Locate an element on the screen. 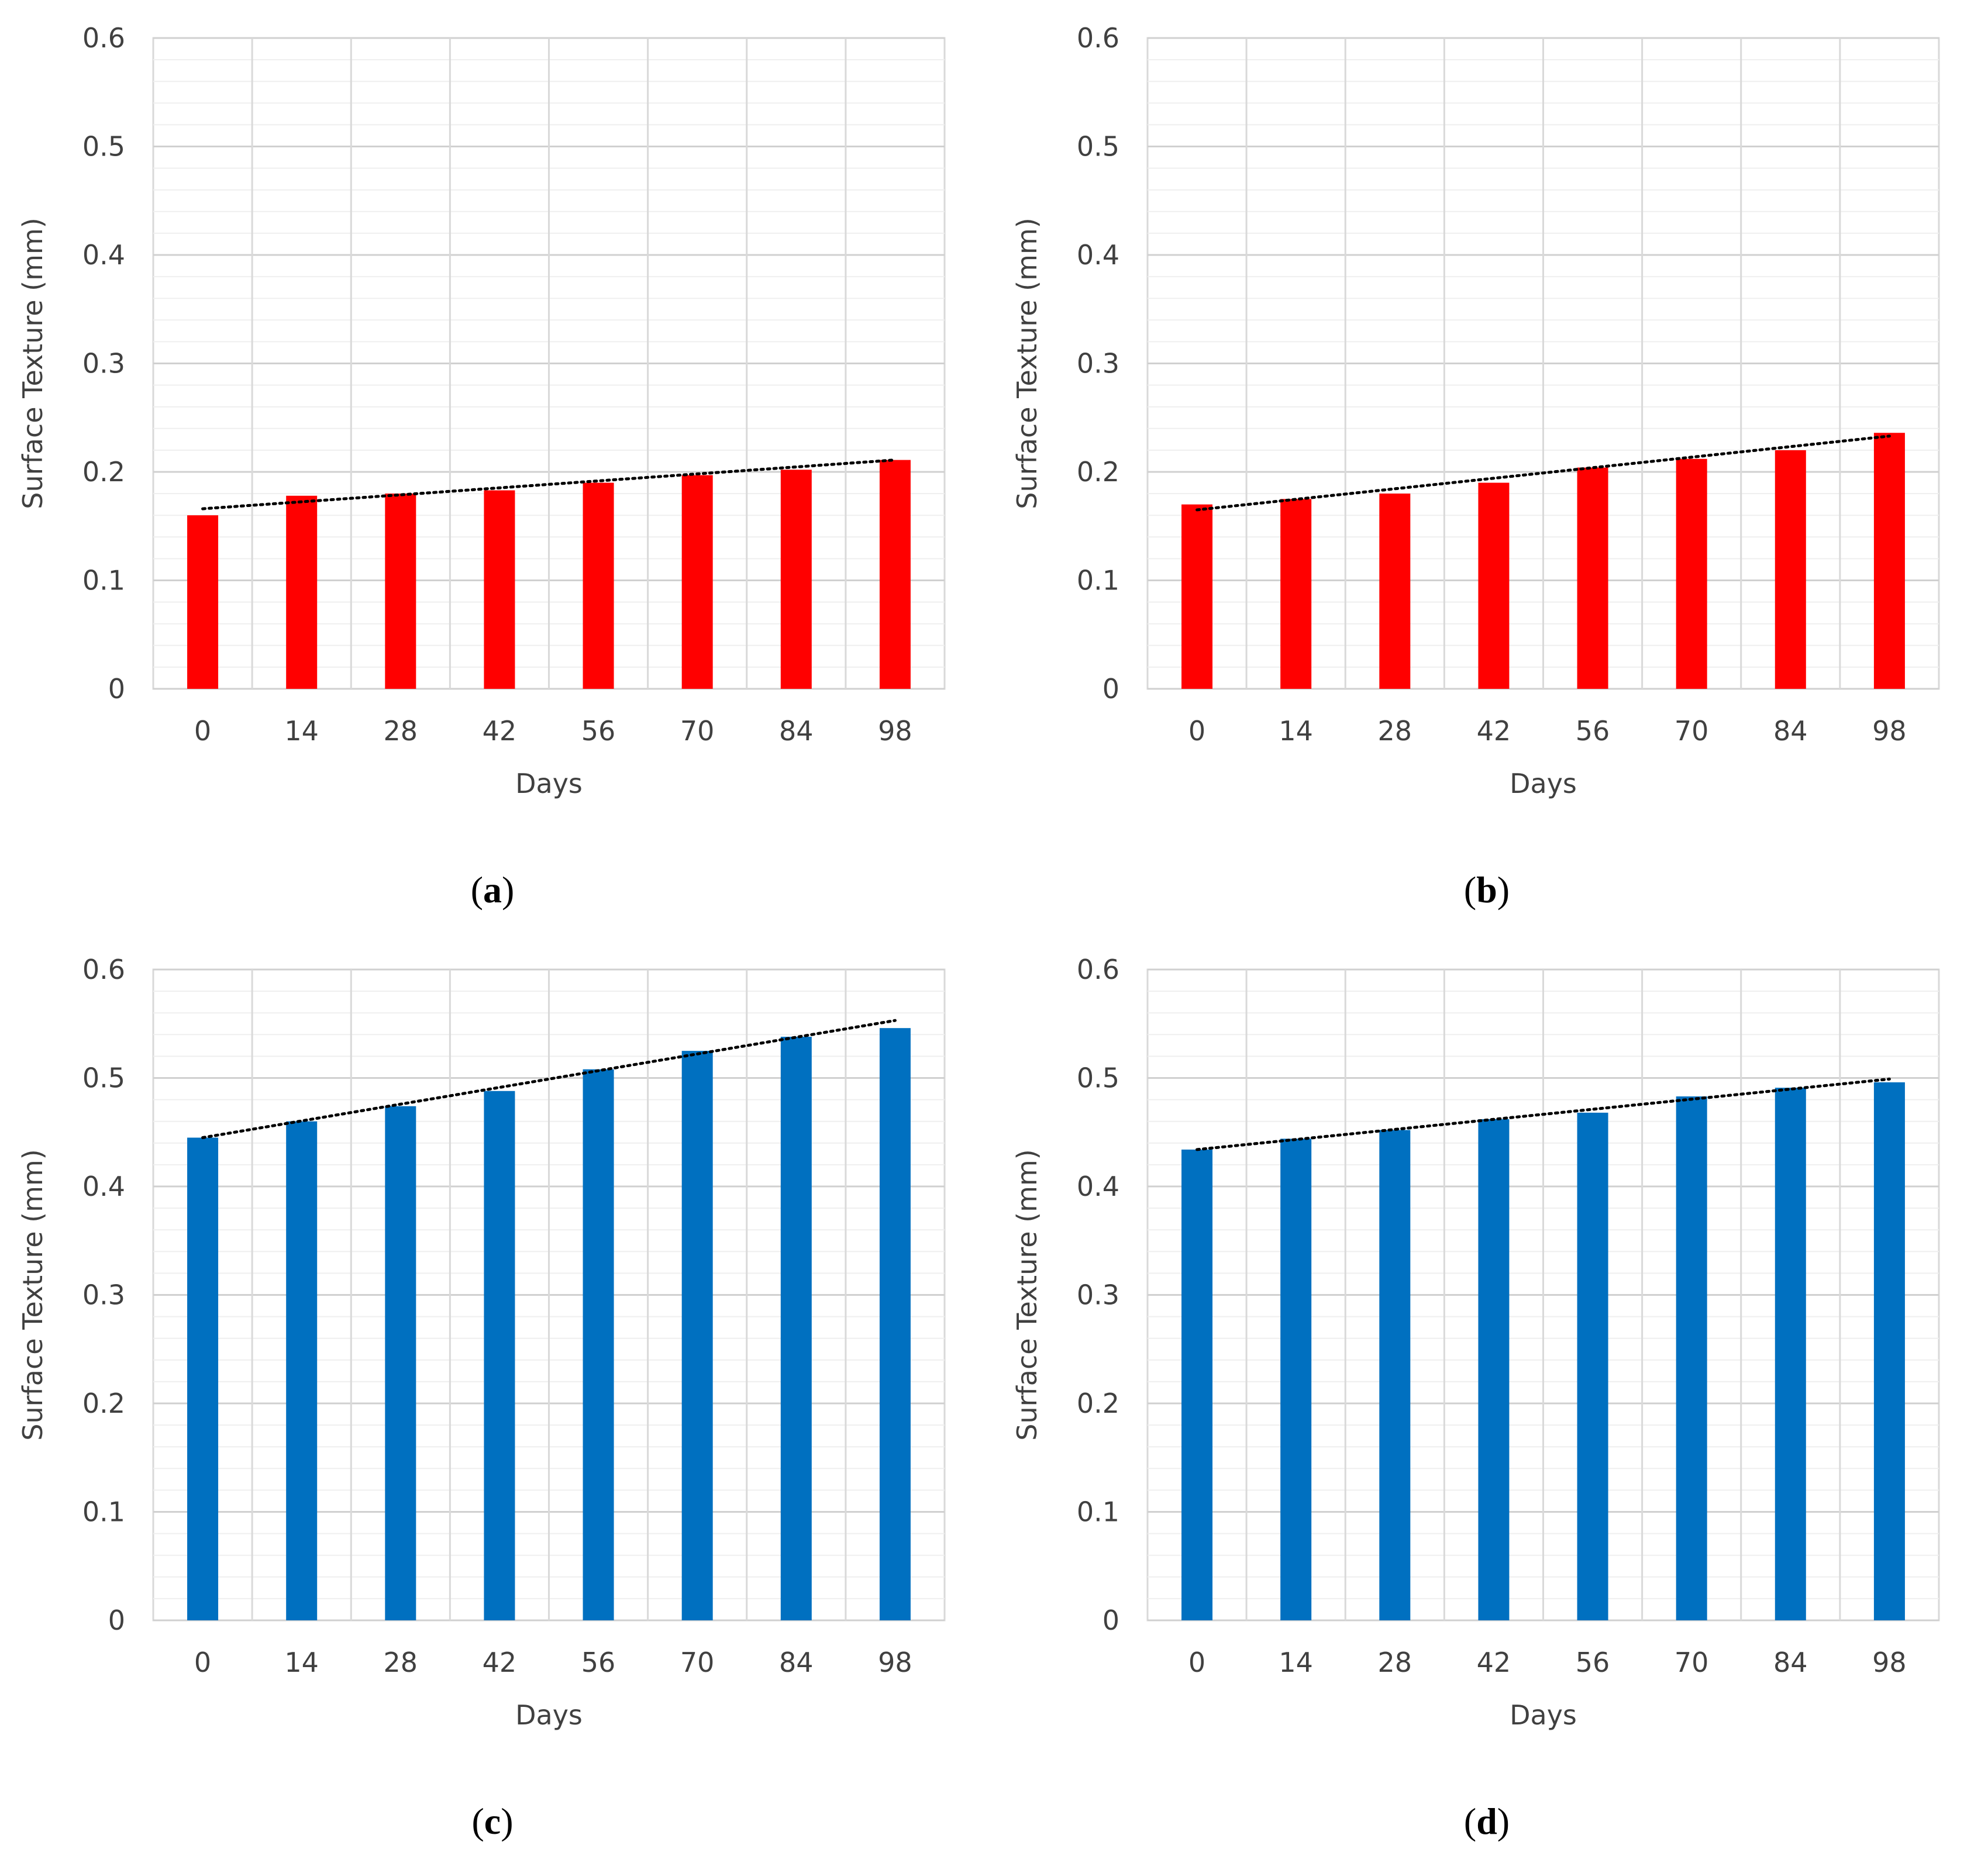 This screenshot has height=1863, width=1988. caption-c: (c) is located at coordinates (492, 1821).